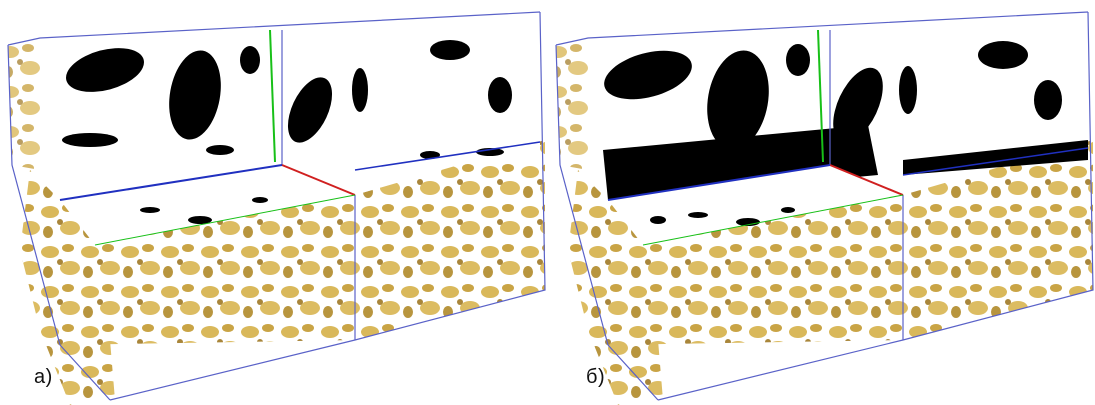  What do you see at coordinates (820, 96) in the screenshot?
I see `axis-y-b` at bounding box center [820, 96].